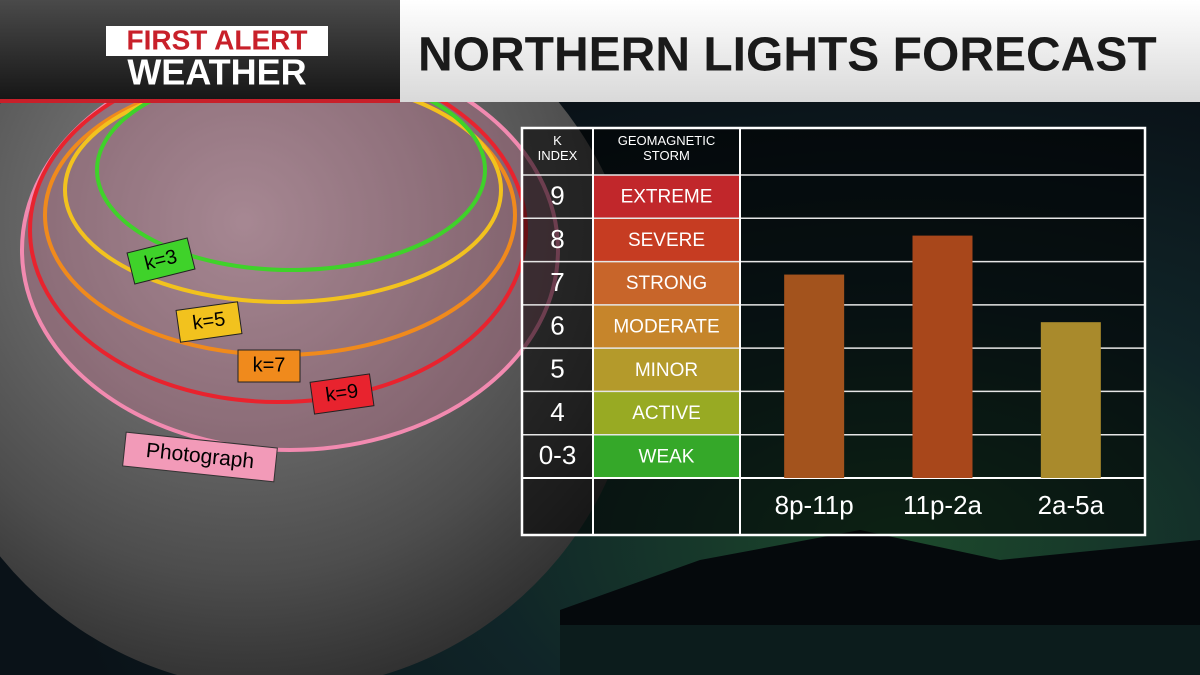 This screenshot has height=675, width=1200. I want to click on ring-k3, so click(291, 186).